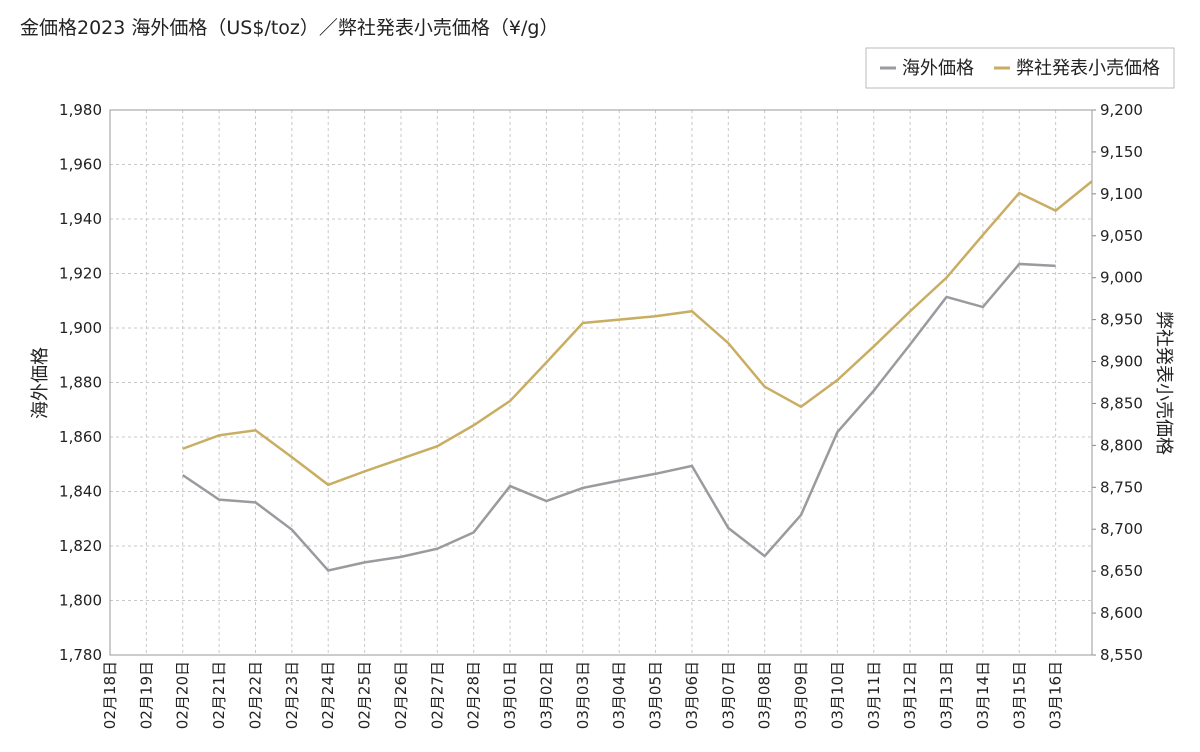  What do you see at coordinates (146, 695) in the screenshot?
I see `x-tick-label: 02月19日` at bounding box center [146, 695].